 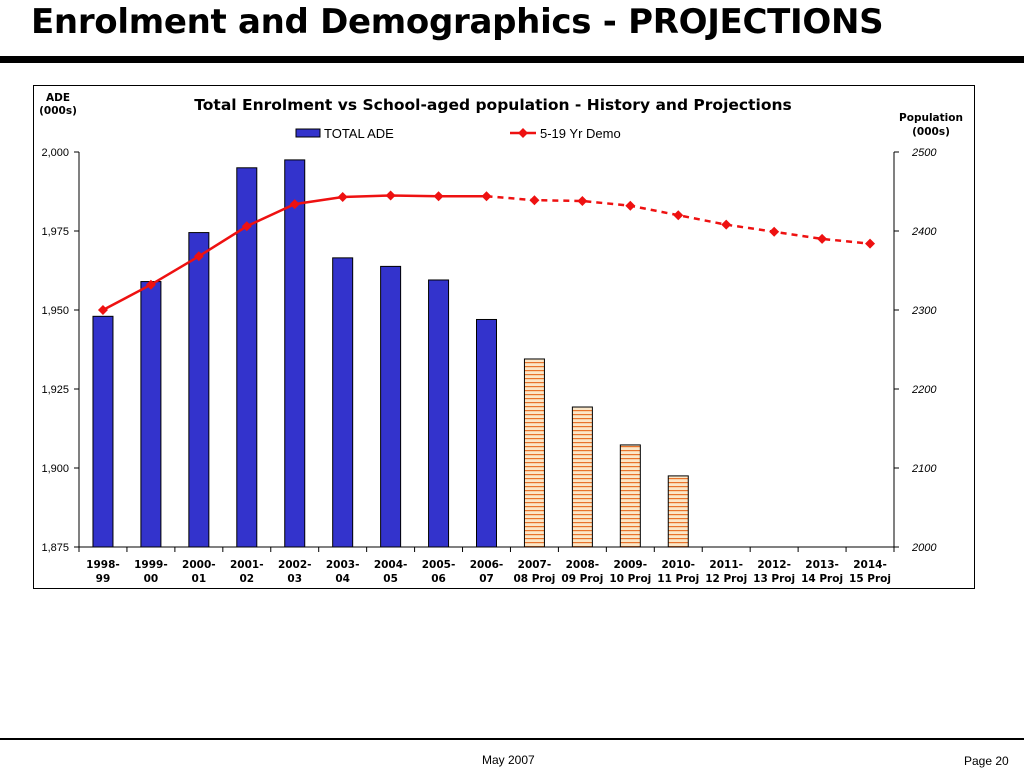 I want to click on y-right-tick-label: 2400, so click(x=924, y=232).